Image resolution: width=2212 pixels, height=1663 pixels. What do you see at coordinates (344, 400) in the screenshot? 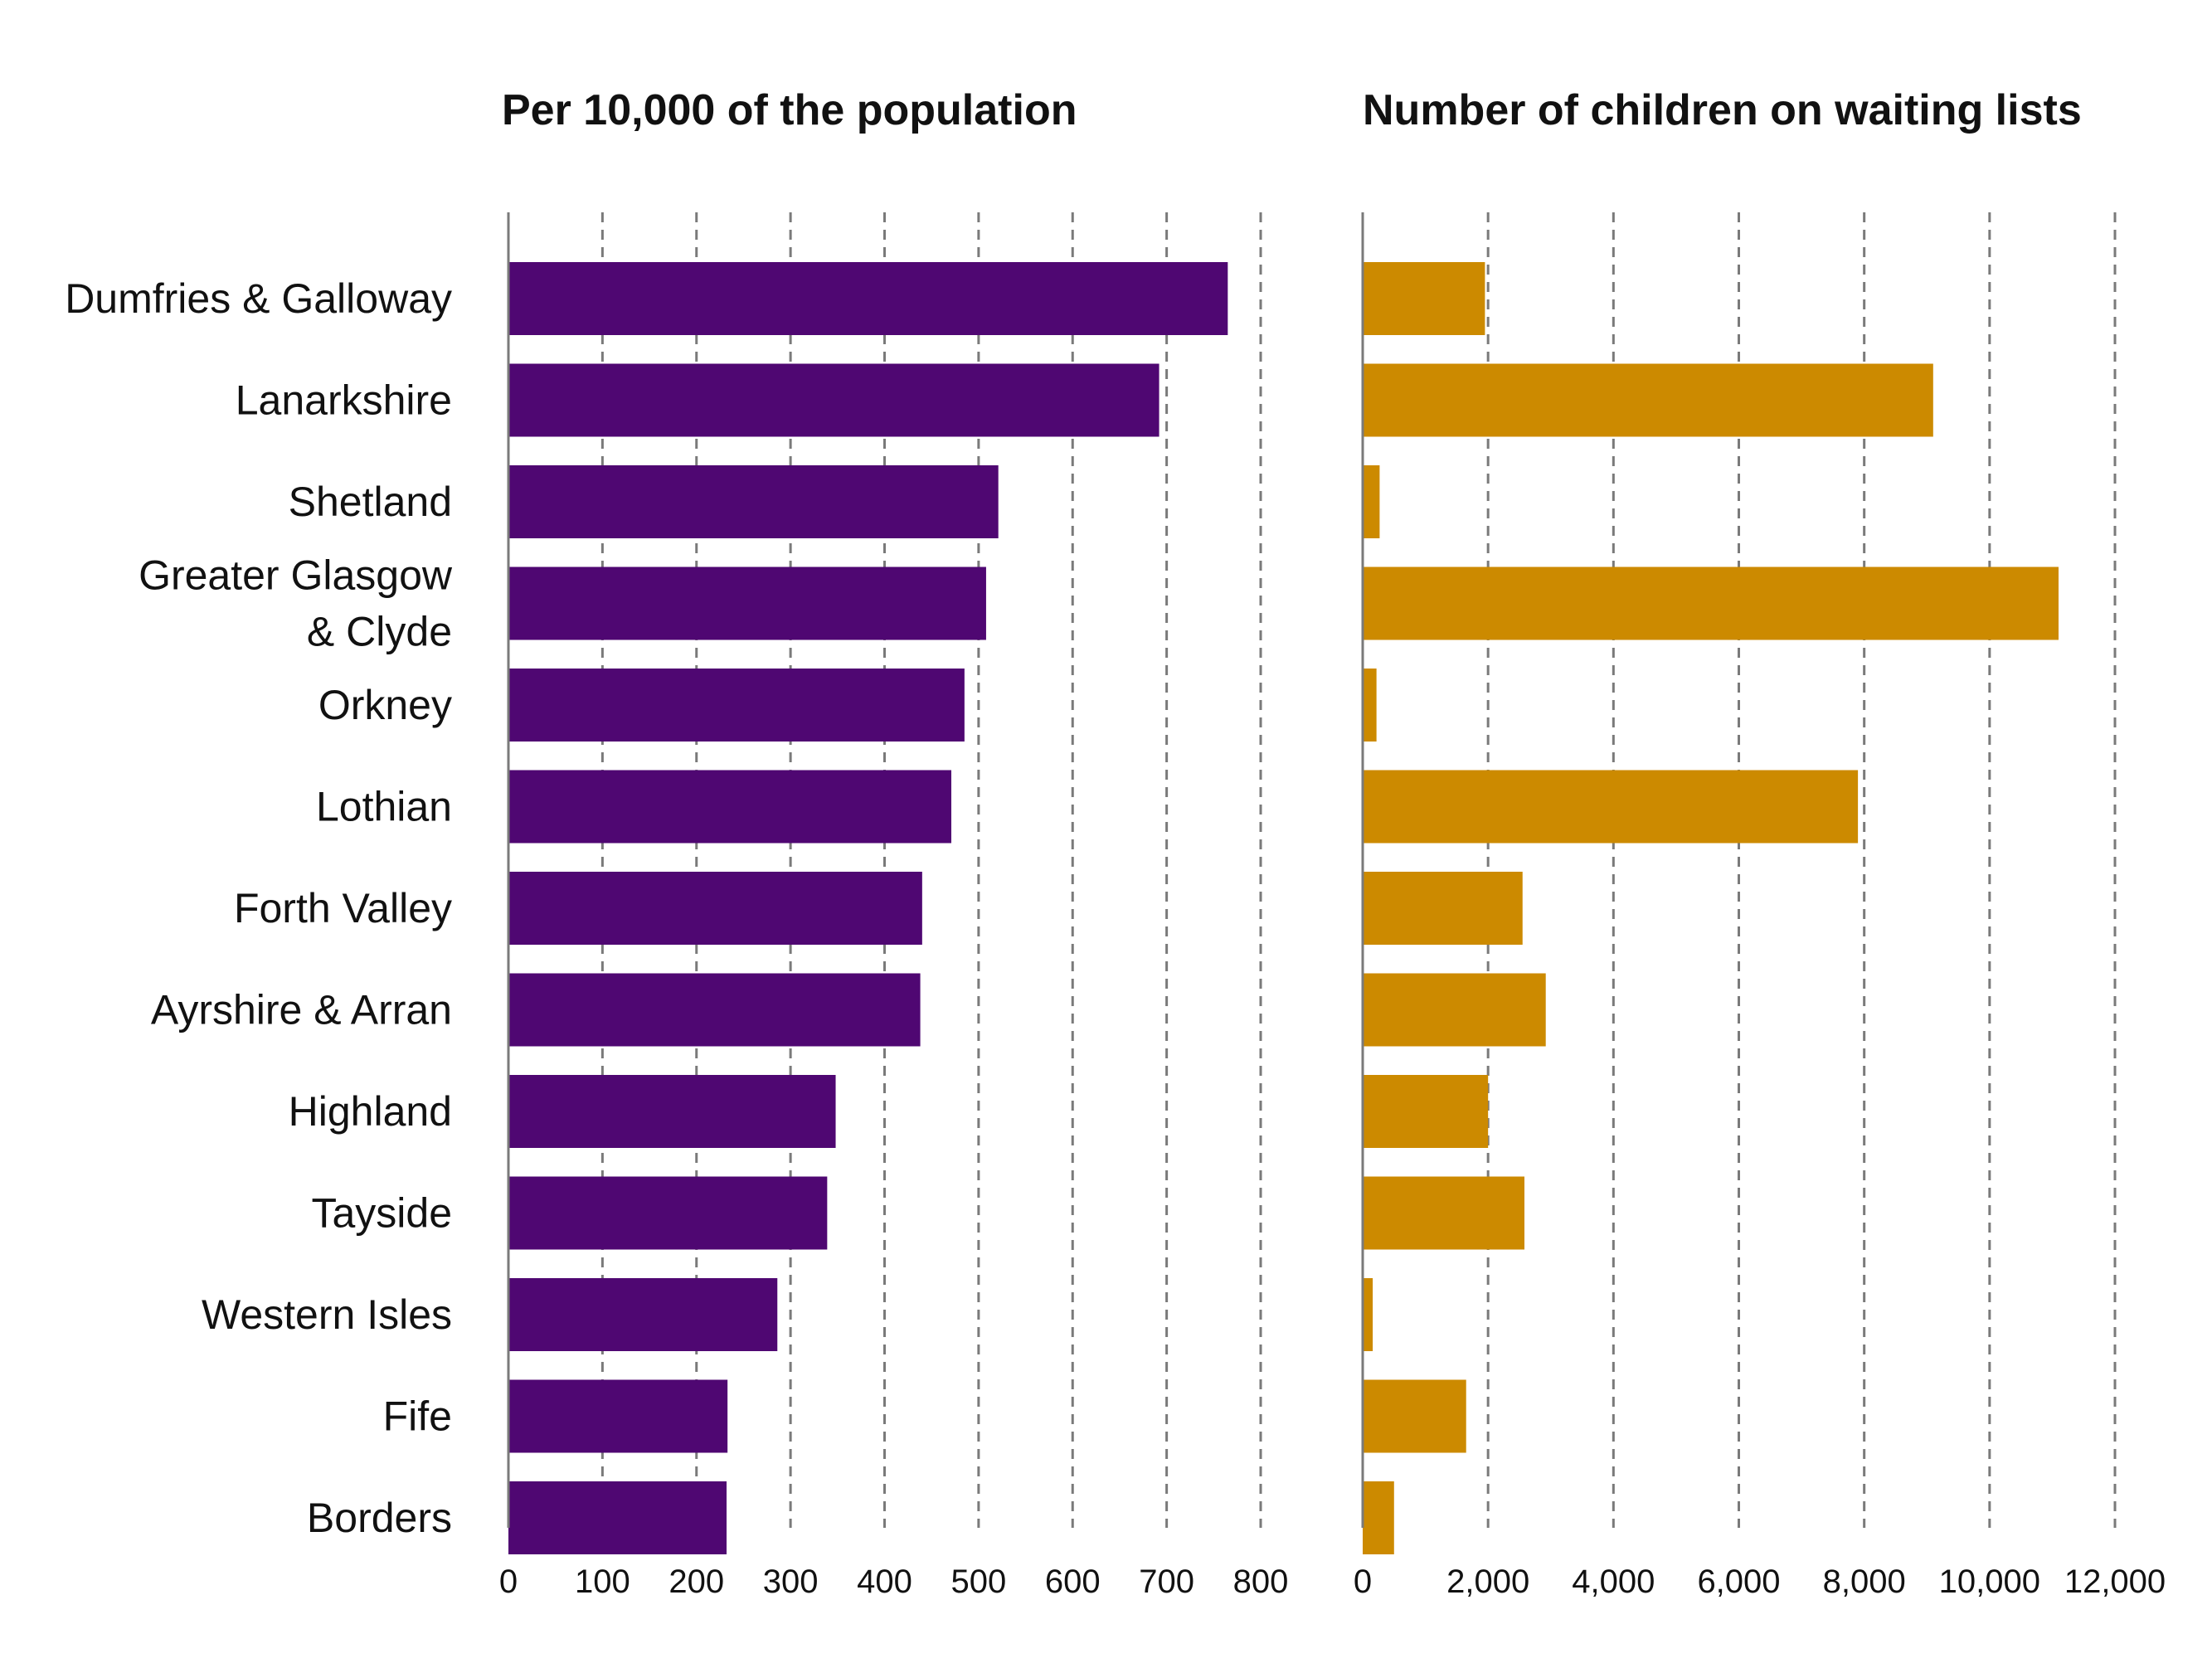
I see `category-label-1: Lanarkshire` at bounding box center [344, 400].